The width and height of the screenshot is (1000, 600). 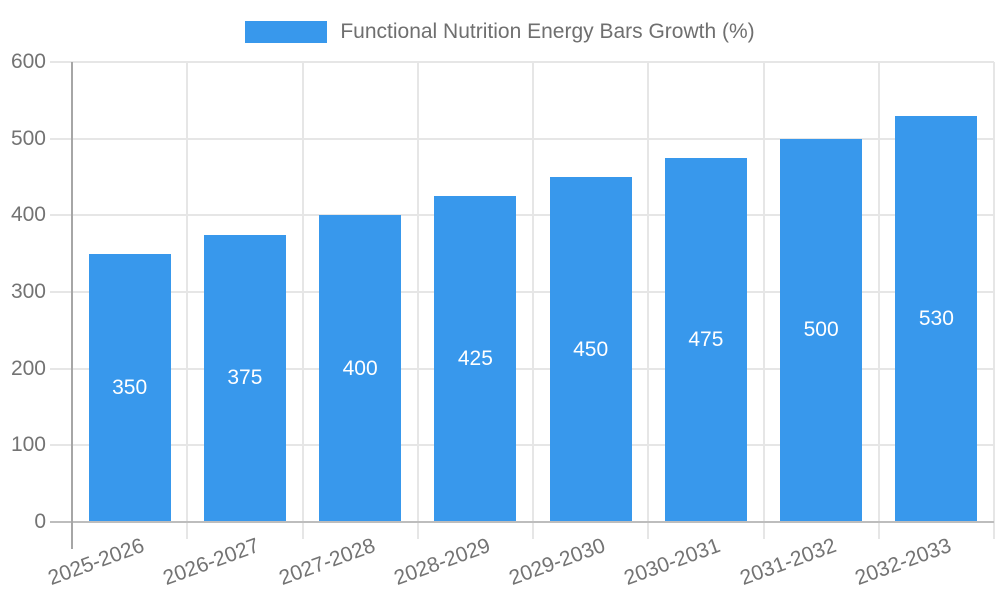 I want to click on bar-value-label: 530, so click(x=936, y=318).